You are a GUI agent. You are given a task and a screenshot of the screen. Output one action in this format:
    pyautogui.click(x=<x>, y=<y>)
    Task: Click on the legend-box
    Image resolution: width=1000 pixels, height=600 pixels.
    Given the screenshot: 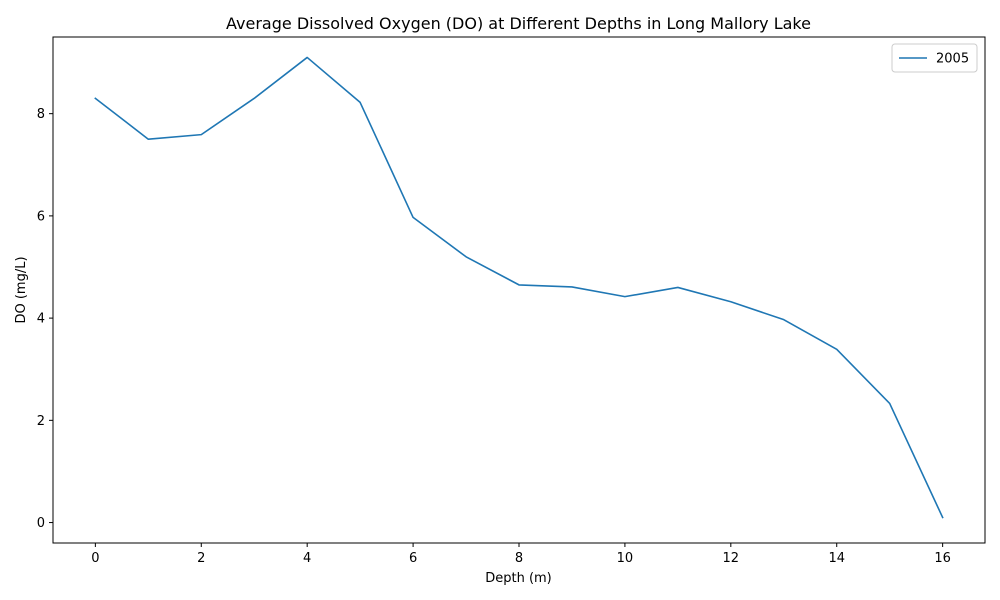 What is the action you would take?
    pyautogui.click(x=934, y=58)
    